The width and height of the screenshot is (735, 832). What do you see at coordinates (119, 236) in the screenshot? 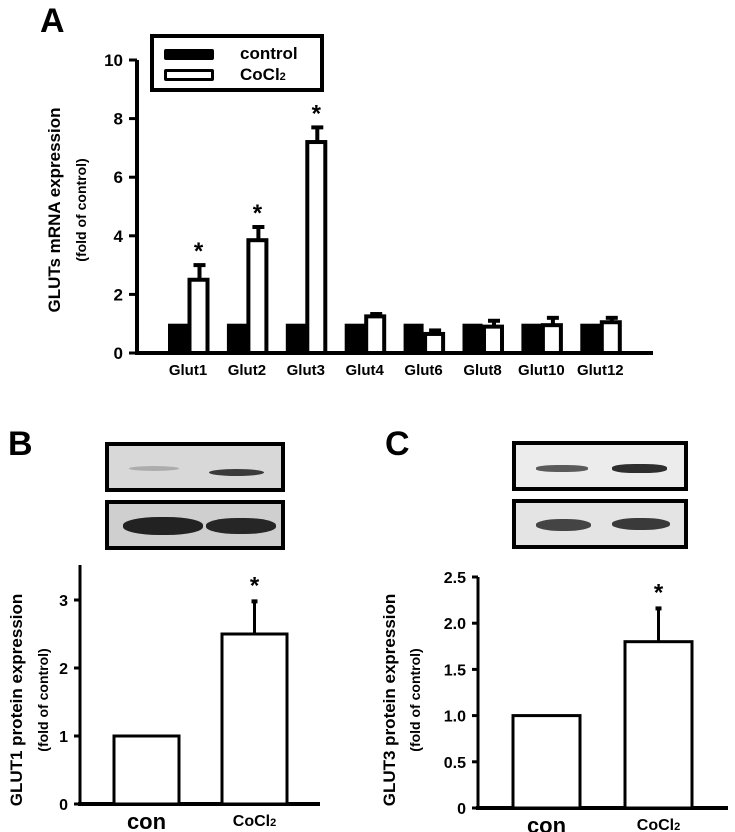
I see `y-tick-label-a: 4` at bounding box center [119, 236].